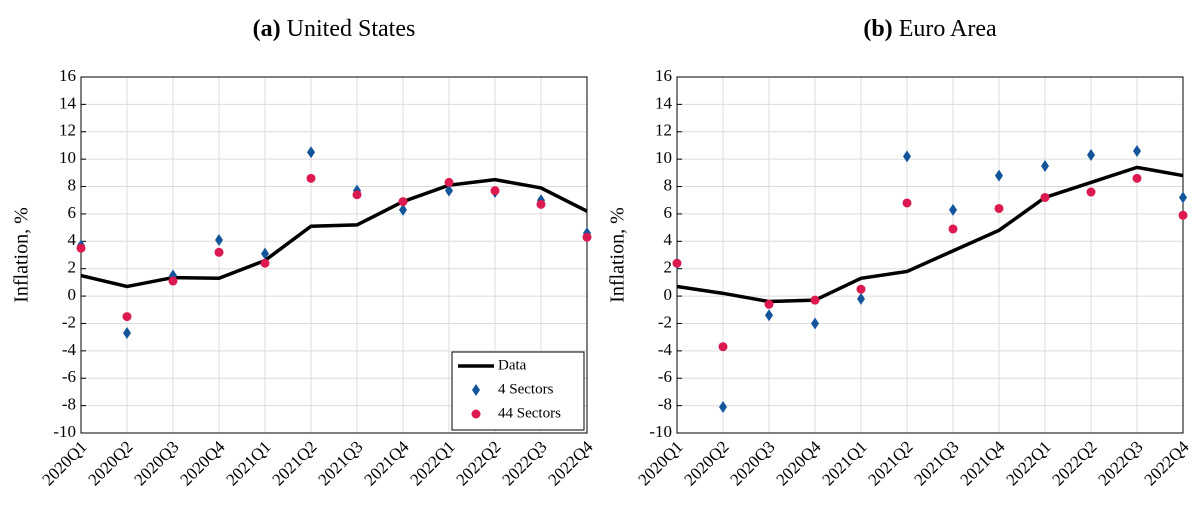  What do you see at coordinates (69, 321) in the screenshot?
I see `y-tick-label: -2` at bounding box center [69, 321].